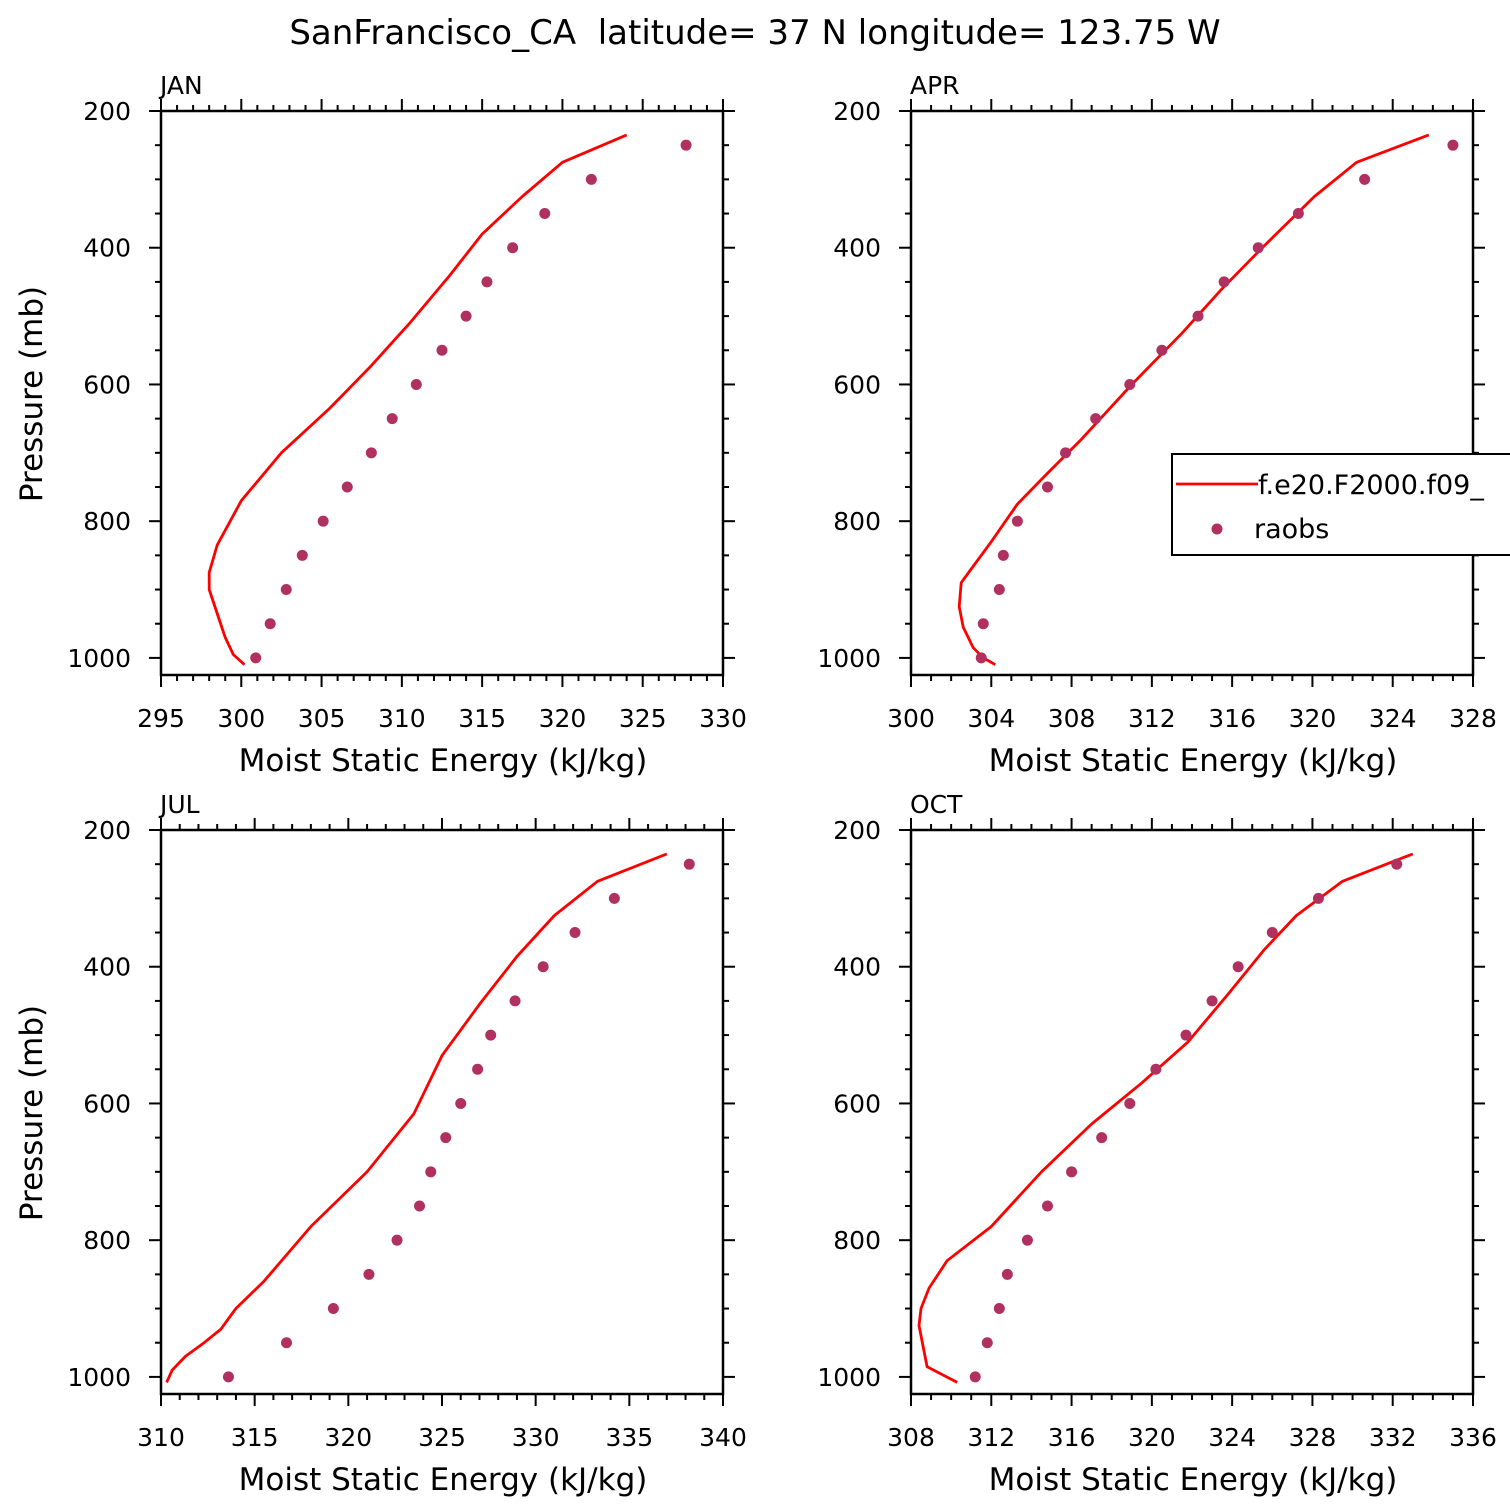  Describe the element at coordinates (629, 1437) in the screenshot. I see `x-tick-label: 335` at that location.